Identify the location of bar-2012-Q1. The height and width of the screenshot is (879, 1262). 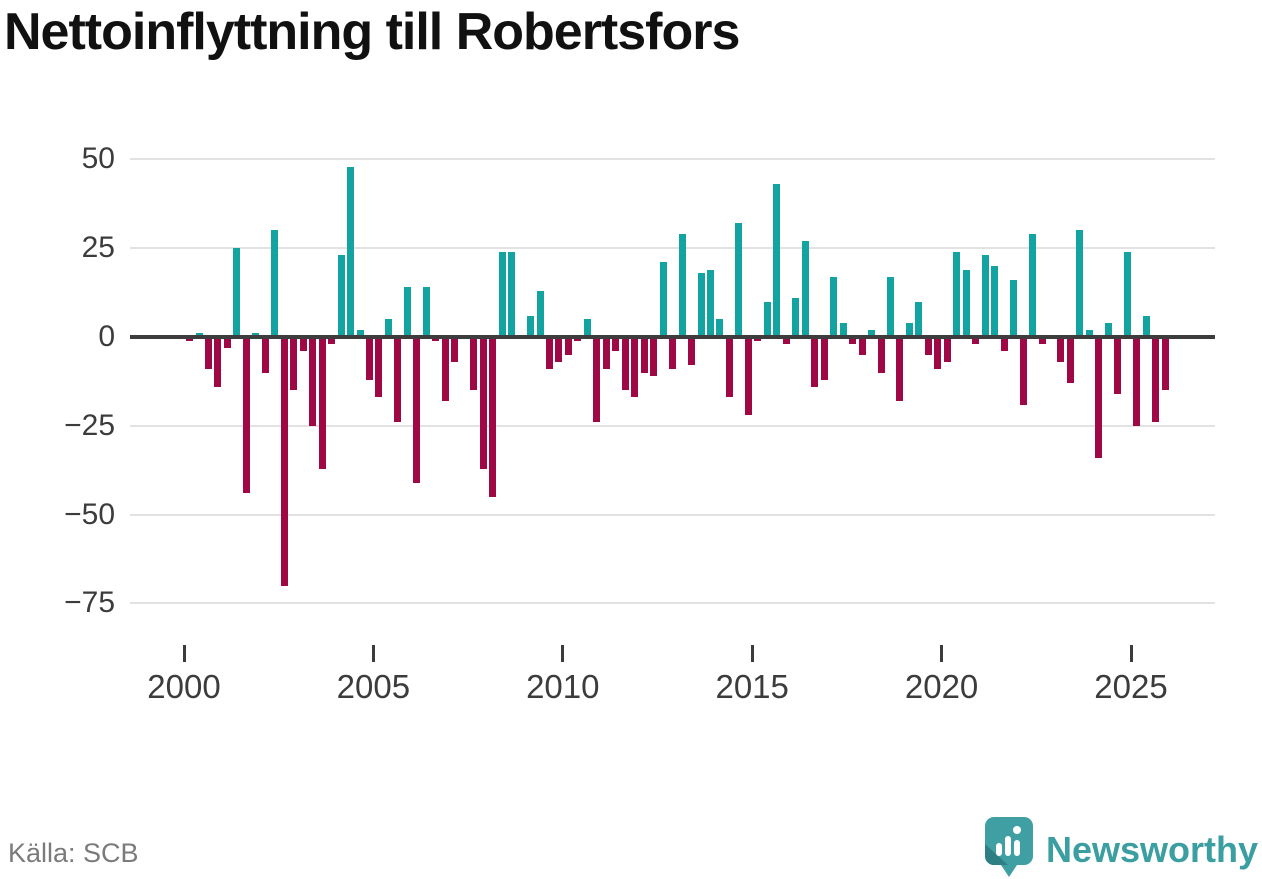
(644, 355).